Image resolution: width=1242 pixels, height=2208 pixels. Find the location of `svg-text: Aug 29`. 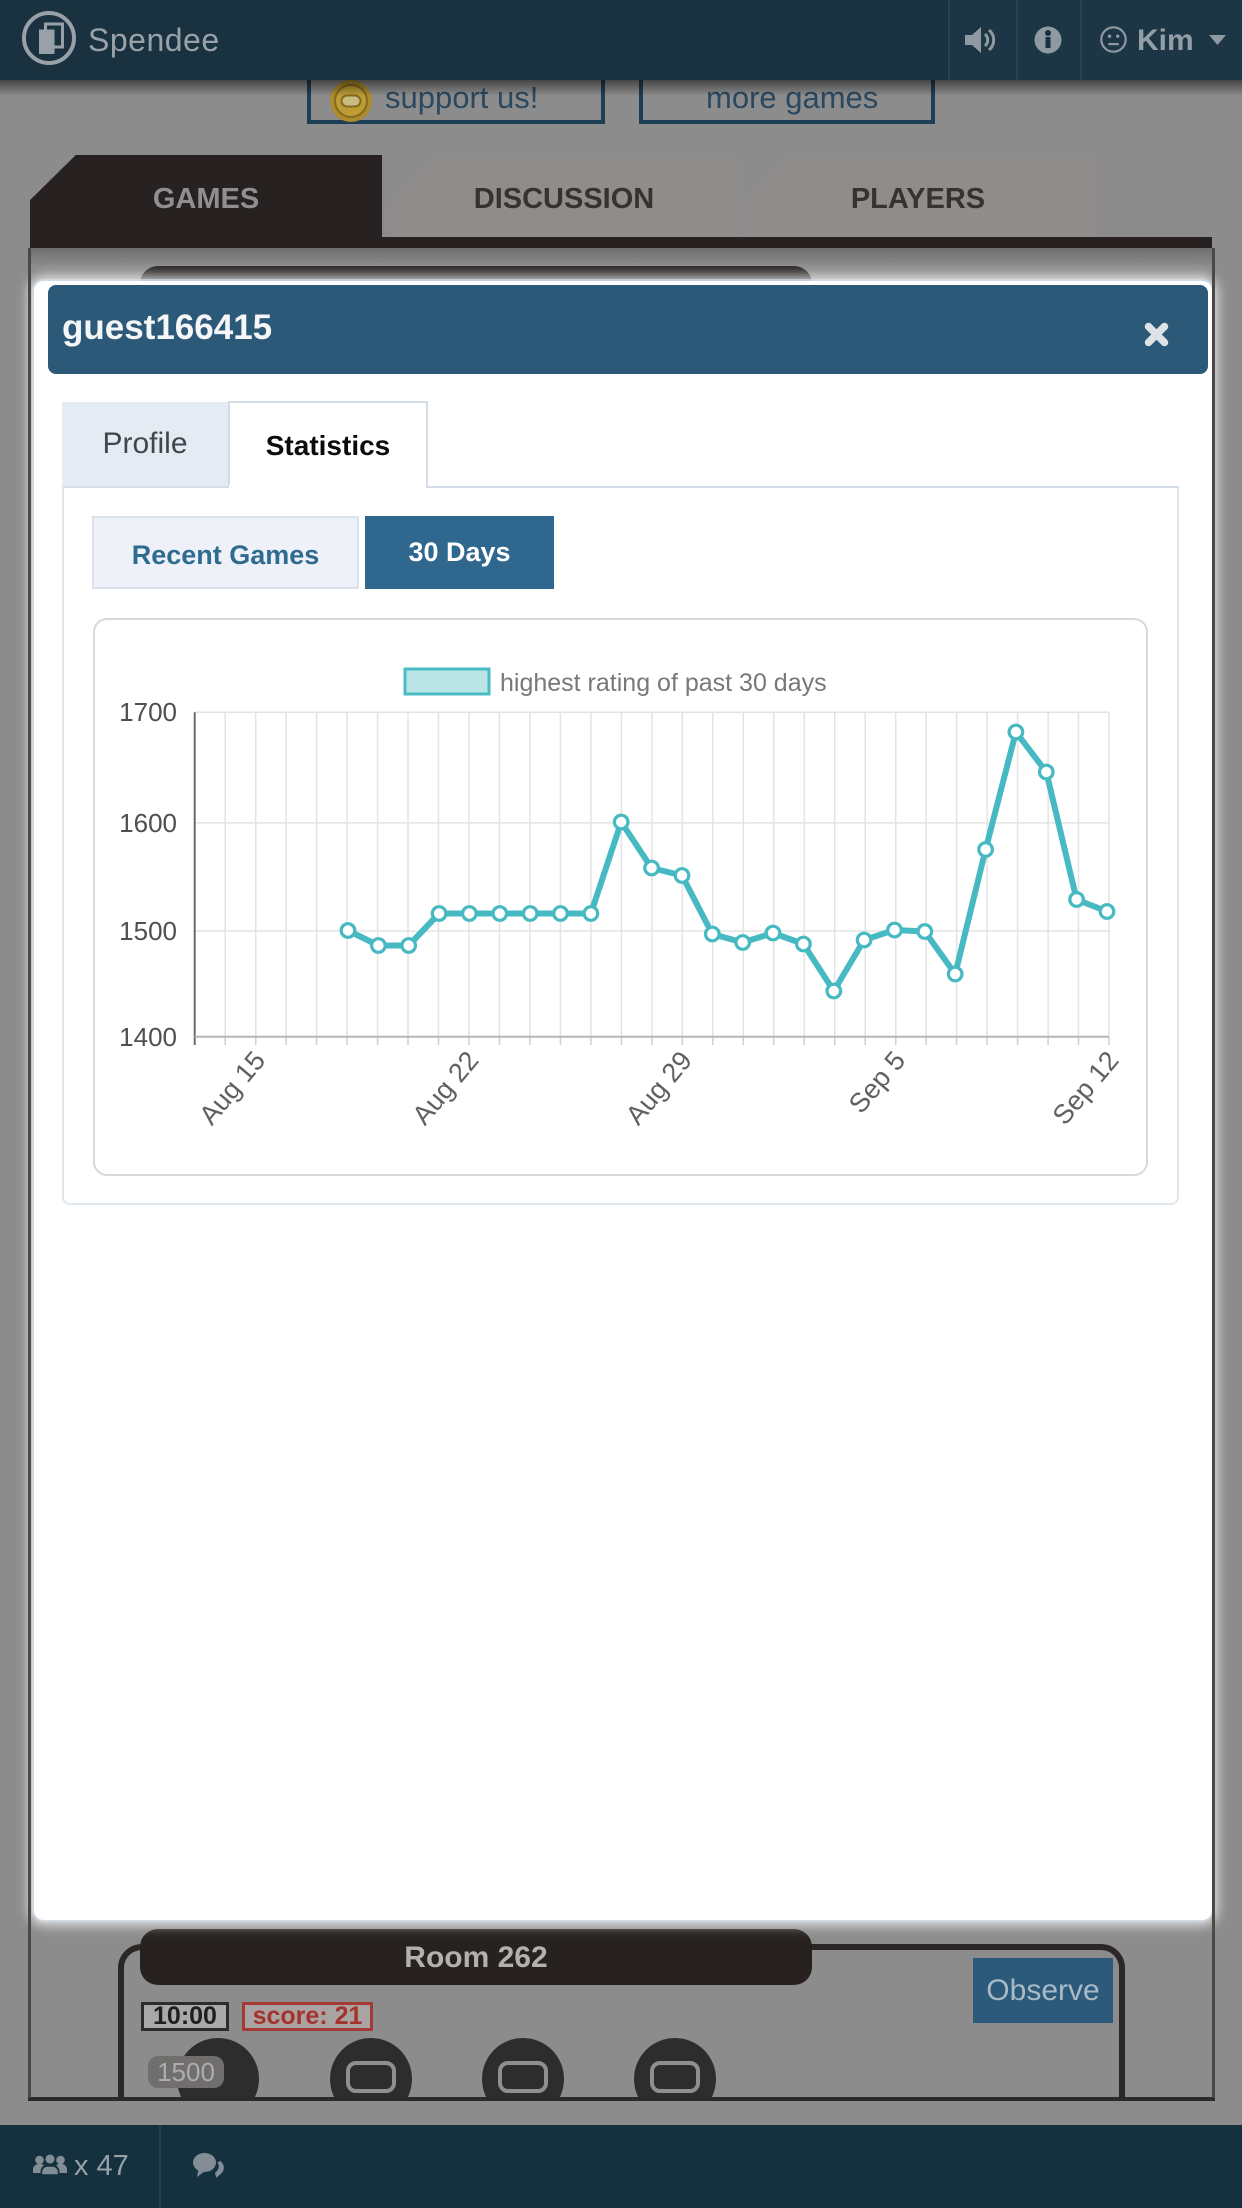

svg-text: Aug 29 is located at coordinates (659, 1088).